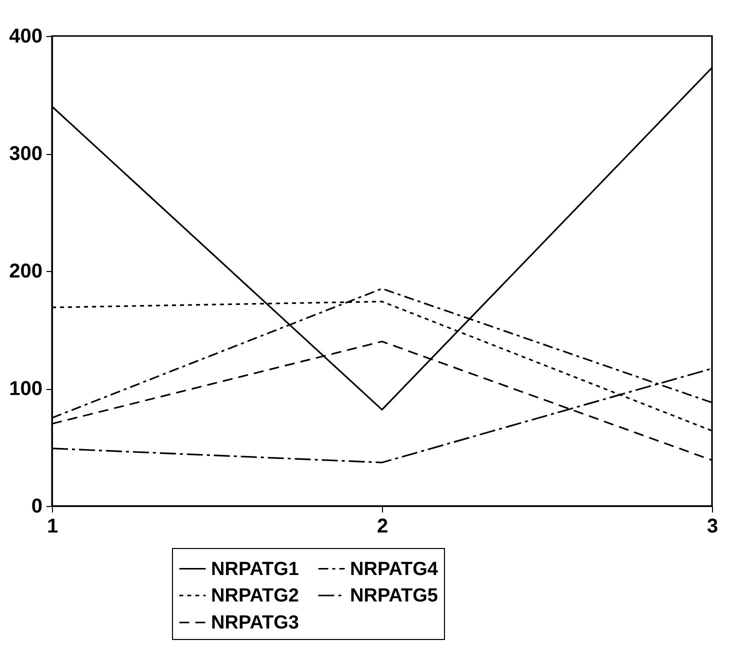 Image resolution: width=749 pixels, height=669 pixels. What do you see at coordinates (36, 507) in the screenshot?
I see `y-tick-label: 0` at bounding box center [36, 507].